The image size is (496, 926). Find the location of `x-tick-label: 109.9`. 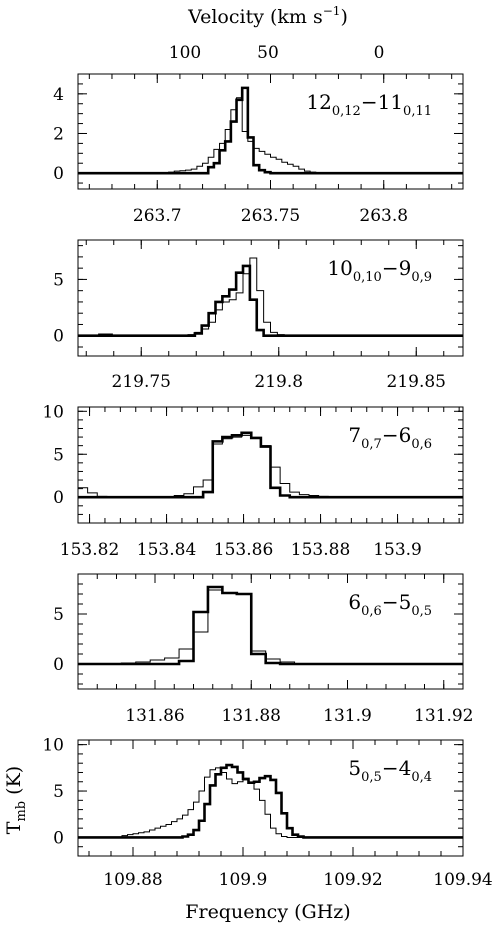

x-tick-label: 109.9 is located at coordinates (243, 880).